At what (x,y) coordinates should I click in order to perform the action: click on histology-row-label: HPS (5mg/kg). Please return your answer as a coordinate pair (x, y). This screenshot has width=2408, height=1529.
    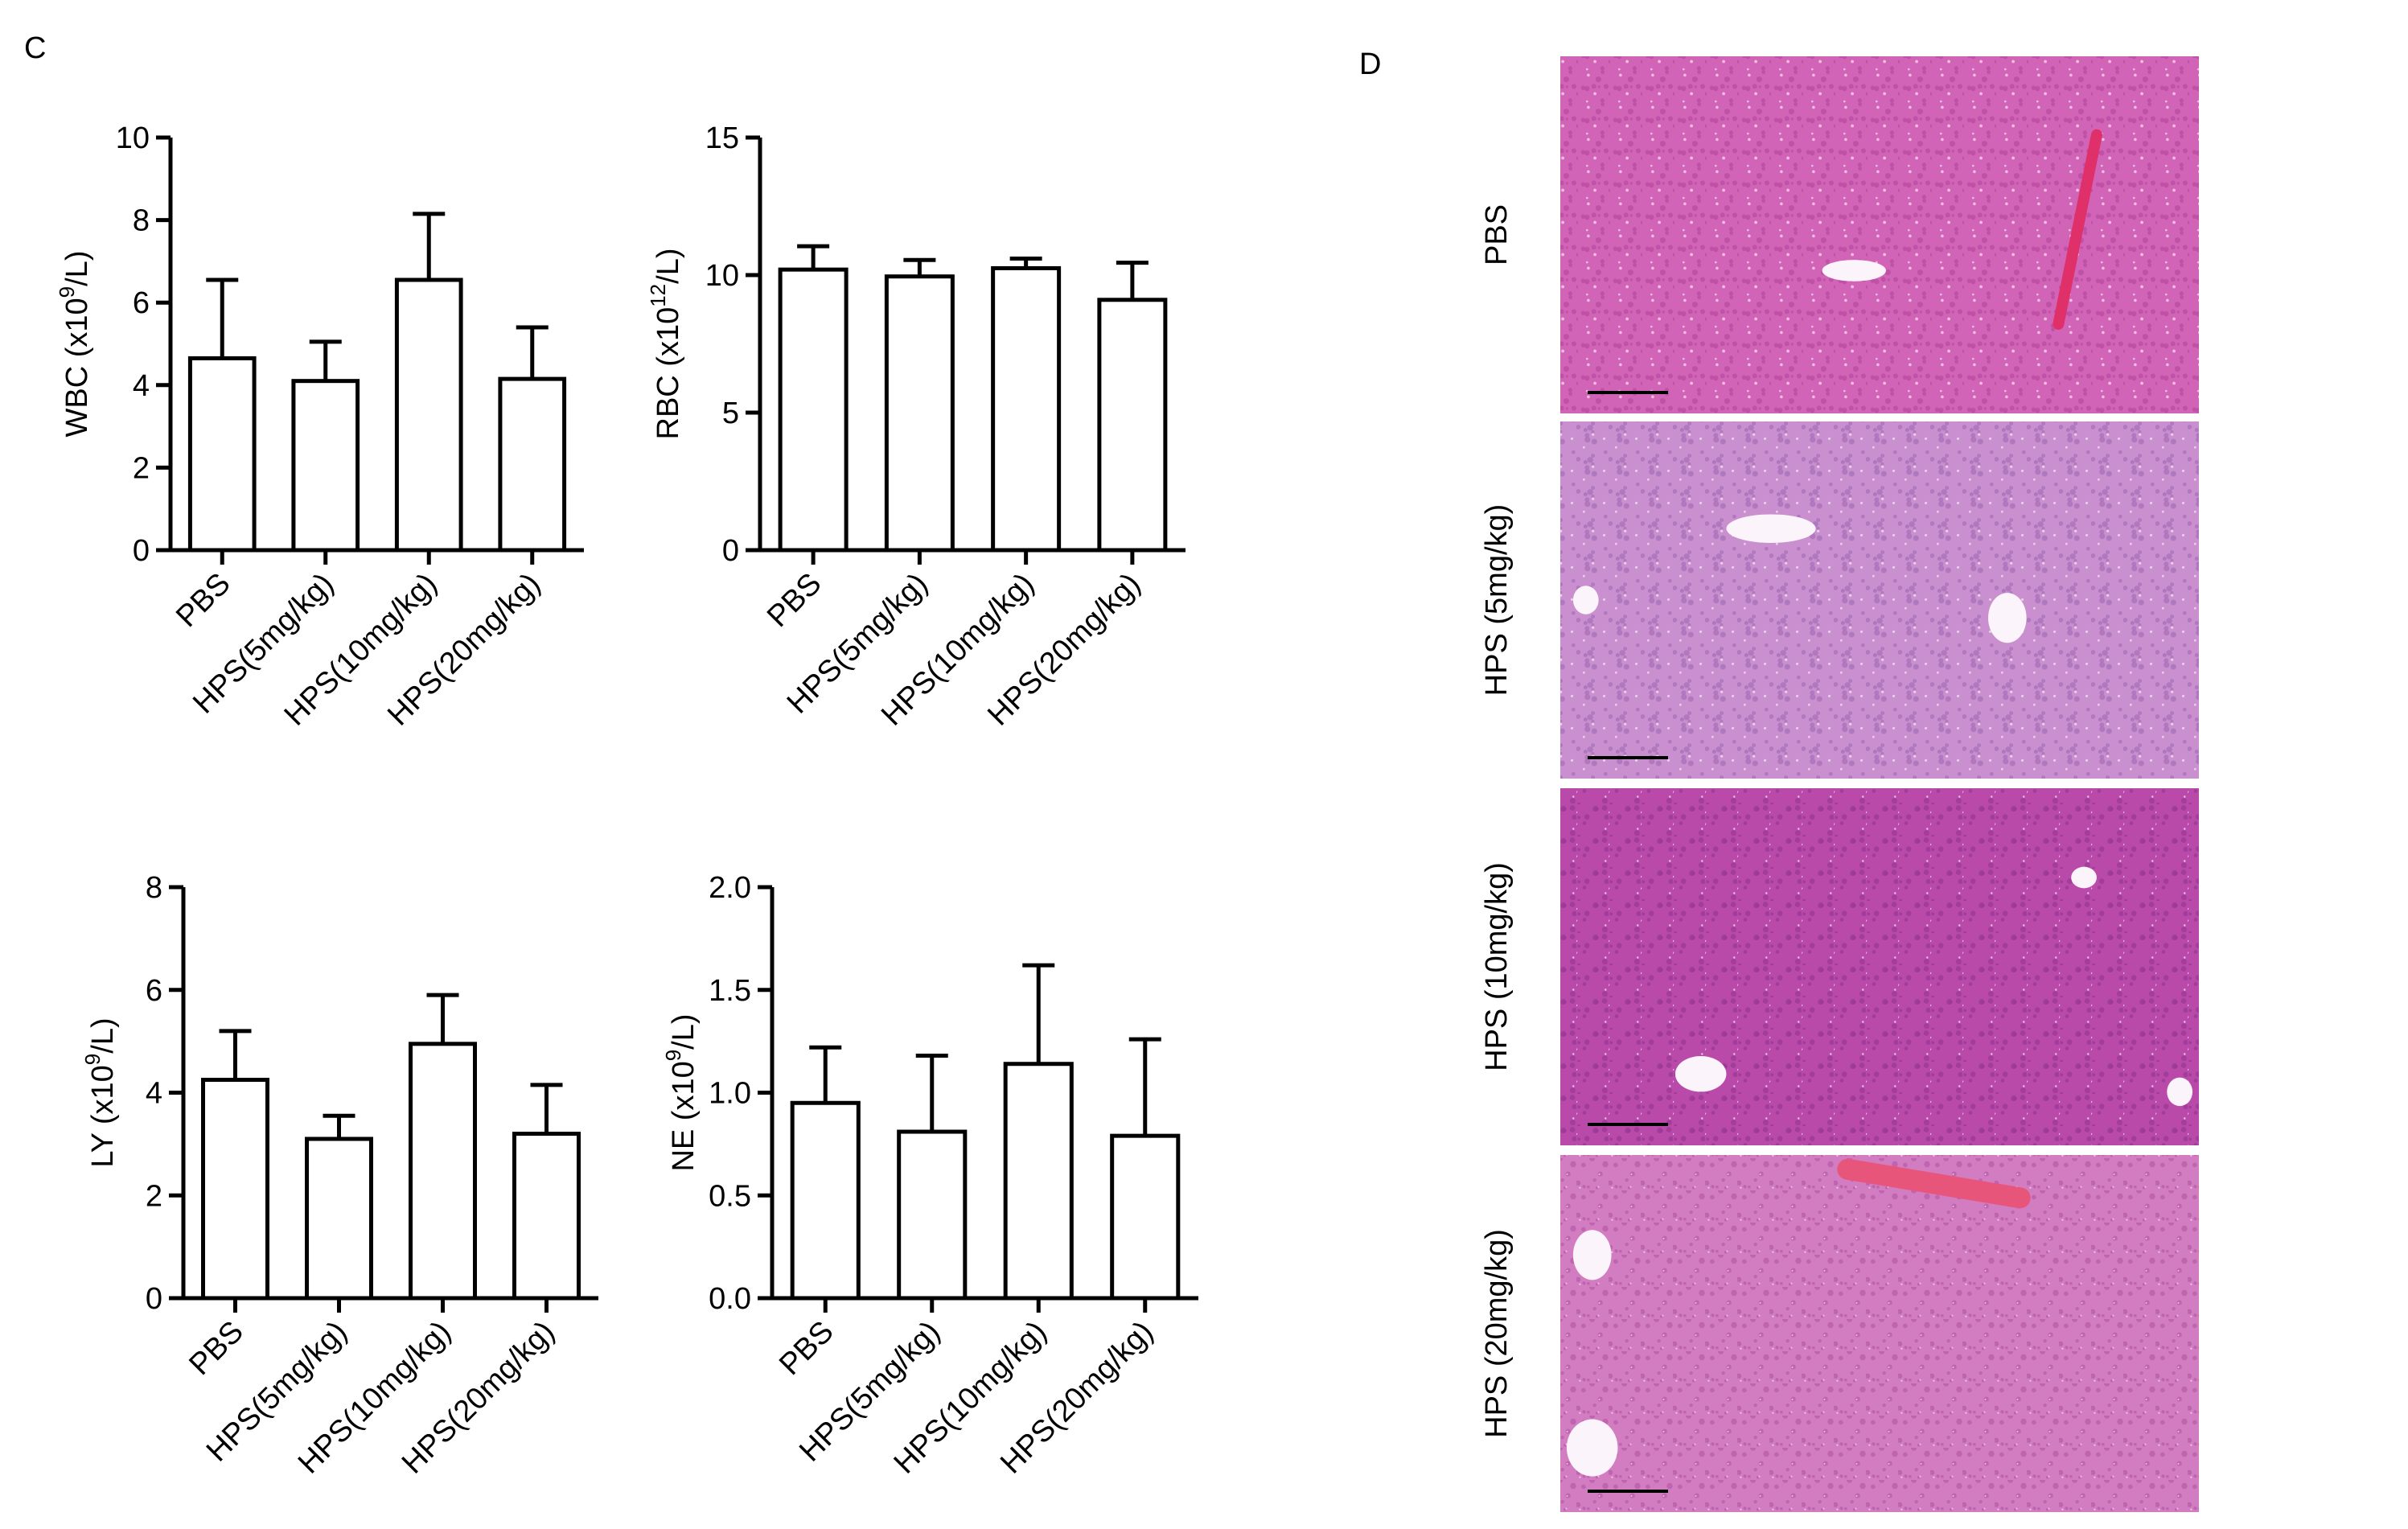
    Looking at the image, I should click on (1497, 600).